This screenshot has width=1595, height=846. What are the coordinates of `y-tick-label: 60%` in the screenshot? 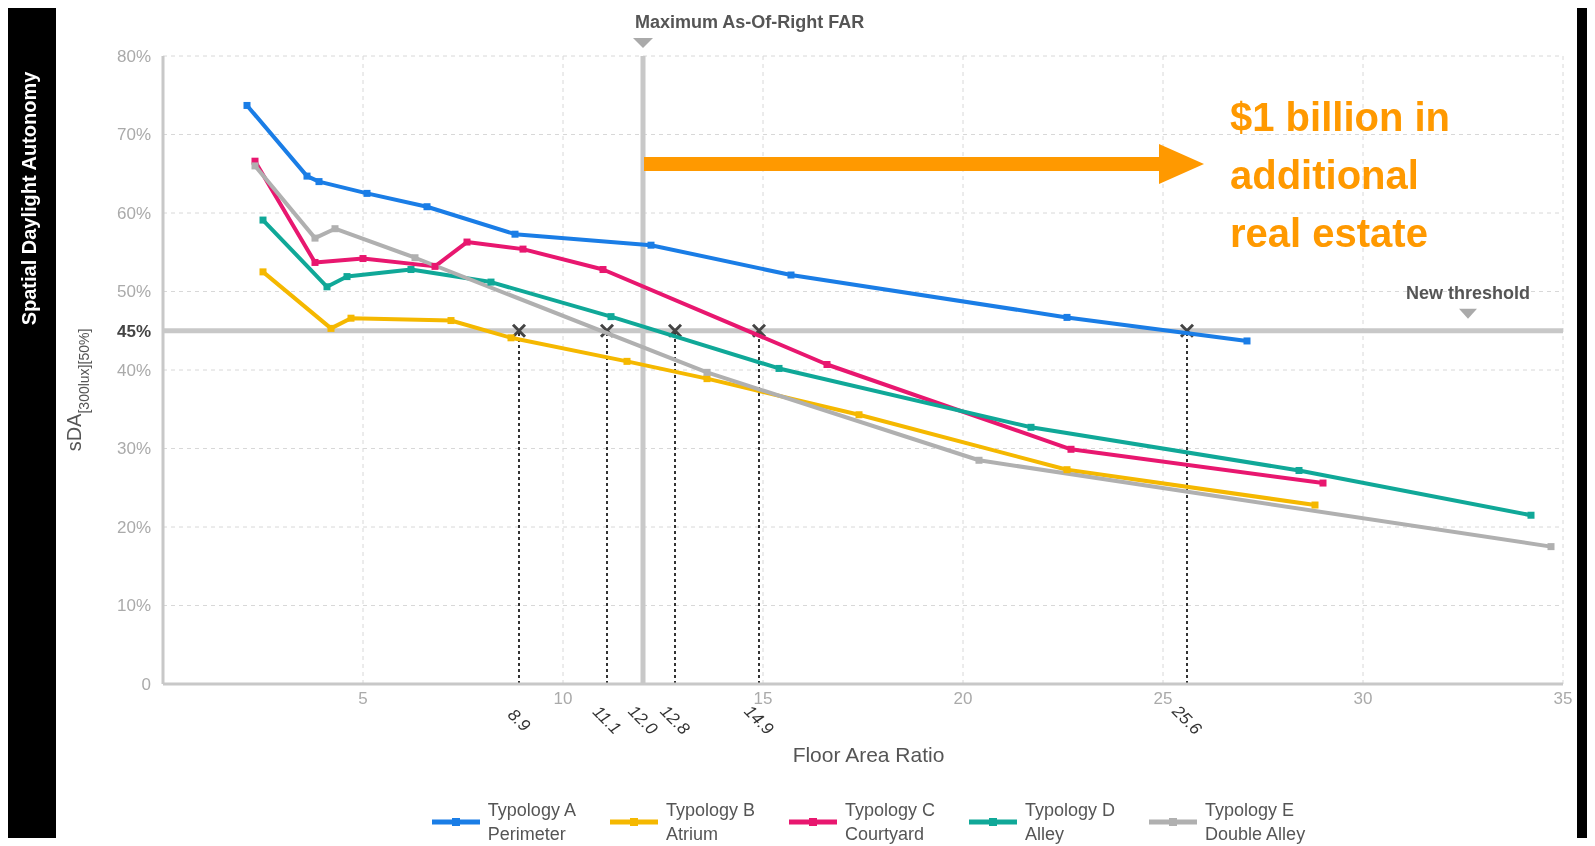 It's located at (133, 213).